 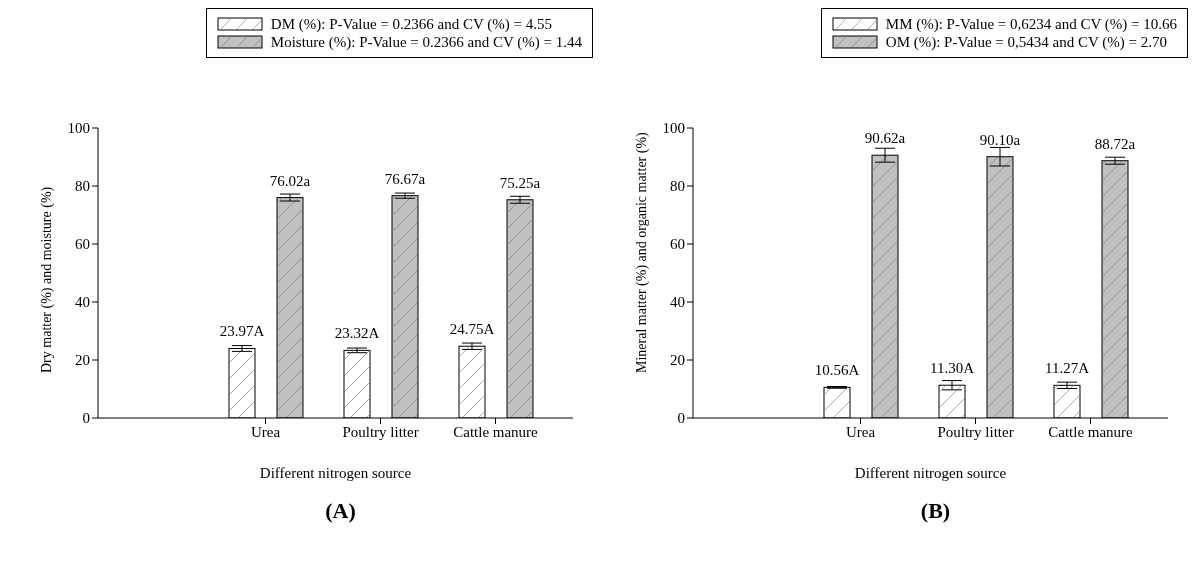 I want to click on y-axis-title: Mineral matter (%) and organic matter (%), so click(x=641, y=252).